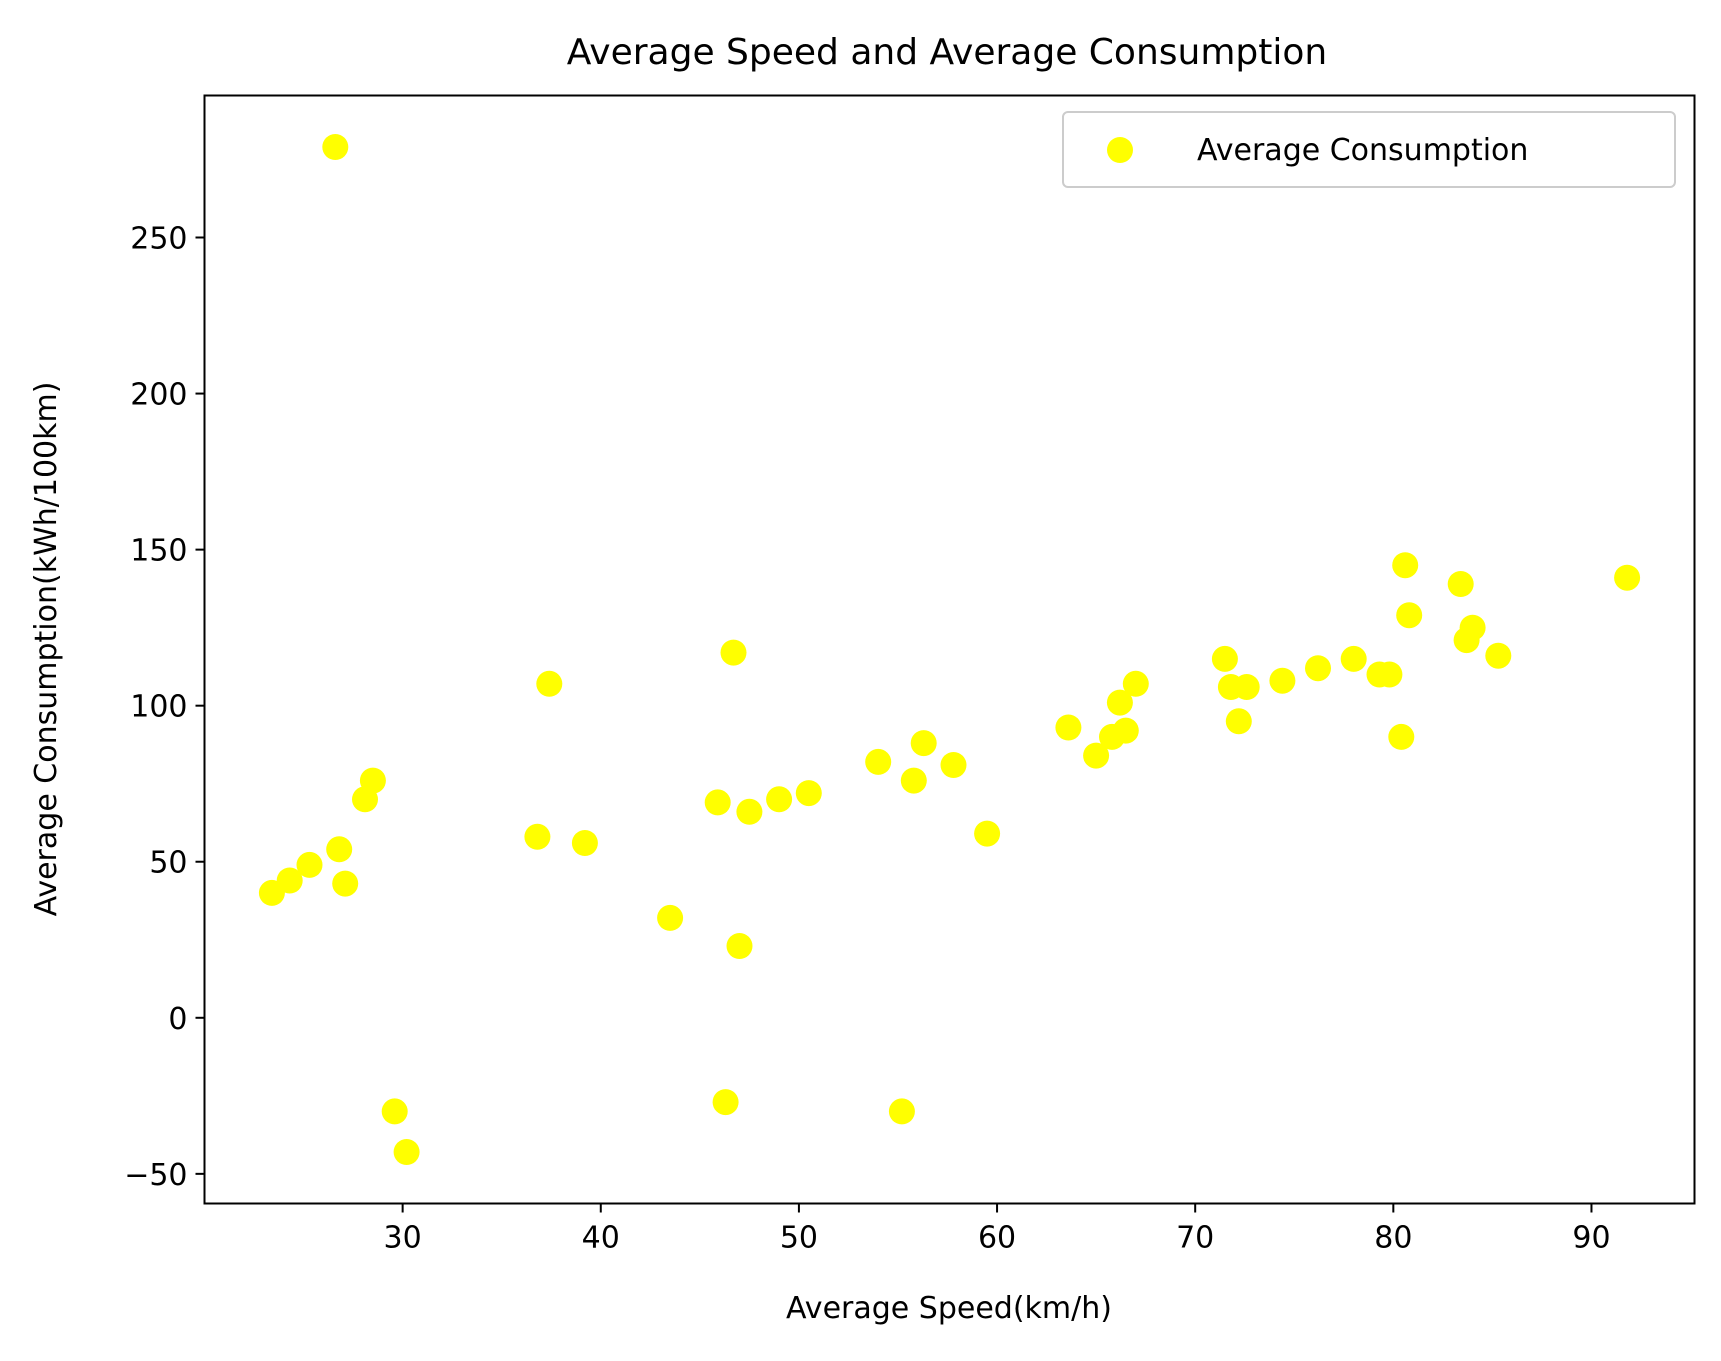 The height and width of the screenshot is (1361, 1721). I want to click on x-axis-label: Average Speed(km/h), so click(949, 1308).